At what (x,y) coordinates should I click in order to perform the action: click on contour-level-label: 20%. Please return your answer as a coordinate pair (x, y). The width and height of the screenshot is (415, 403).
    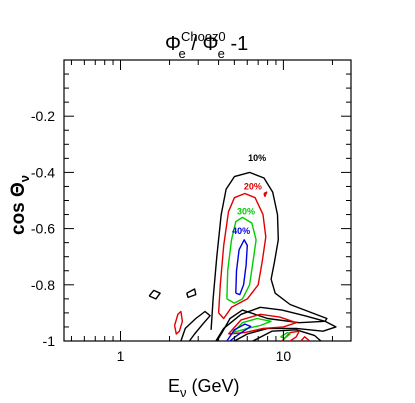
    Looking at the image, I should click on (253, 186).